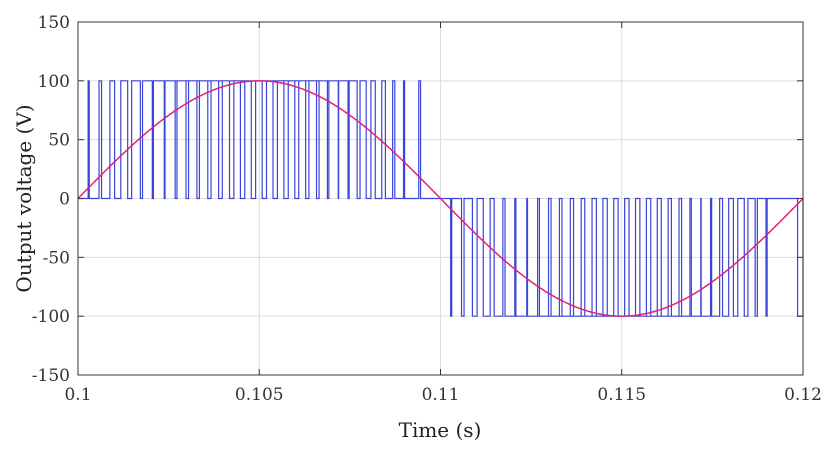  Describe the element at coordinates (259, 395) in the screenshot. I see `x-tick-label: 0.105` at that location.